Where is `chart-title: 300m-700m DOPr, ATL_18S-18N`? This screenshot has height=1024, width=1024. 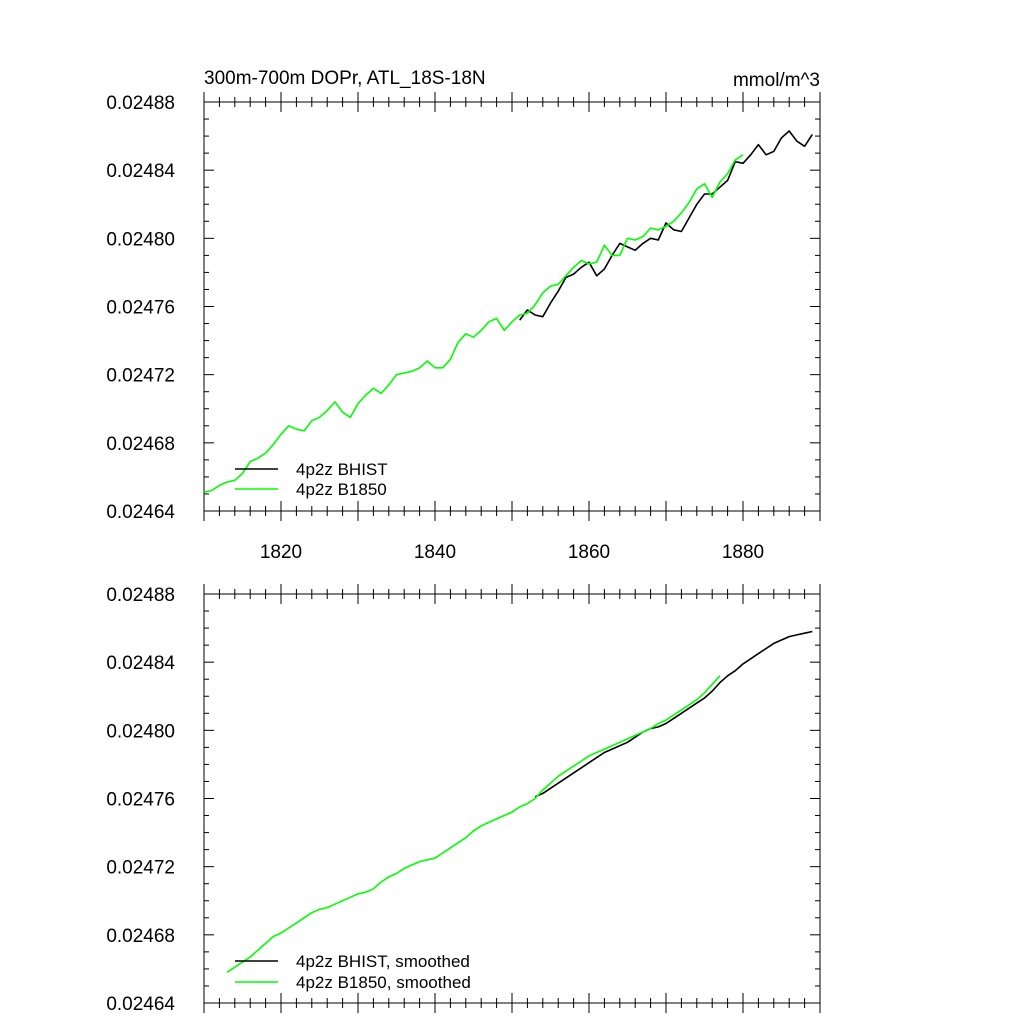
chart-title: 300m-700m DOPr, ATL_18S-18N is located at coordinates (345, 78).